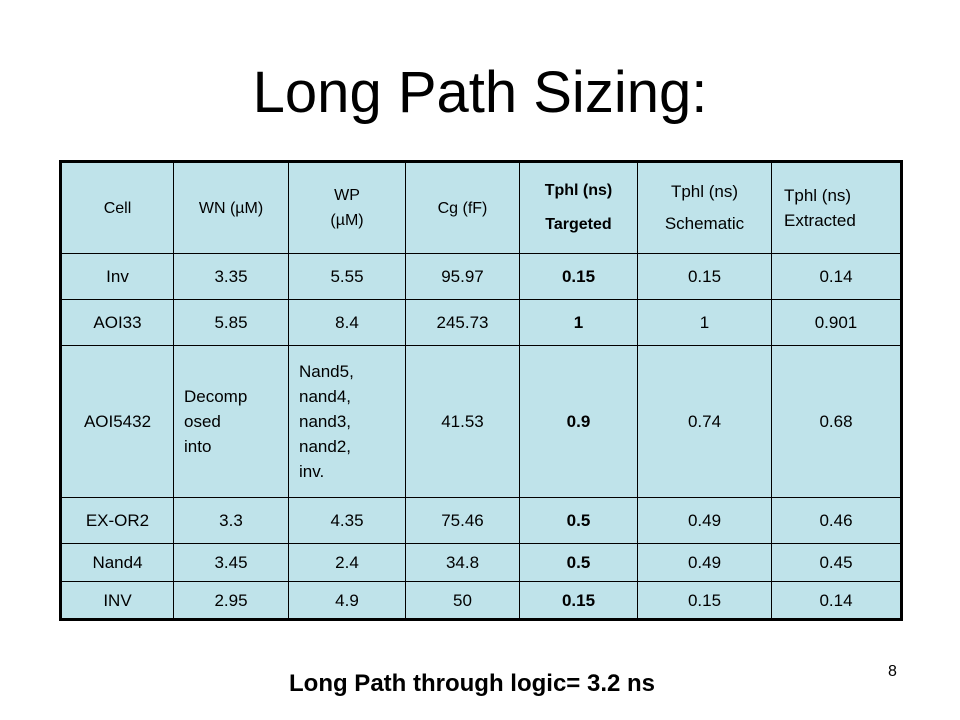 The width and height of the screenshot is (960, 720). I want to click on cell-wn: 5.85, so click(231, 322).